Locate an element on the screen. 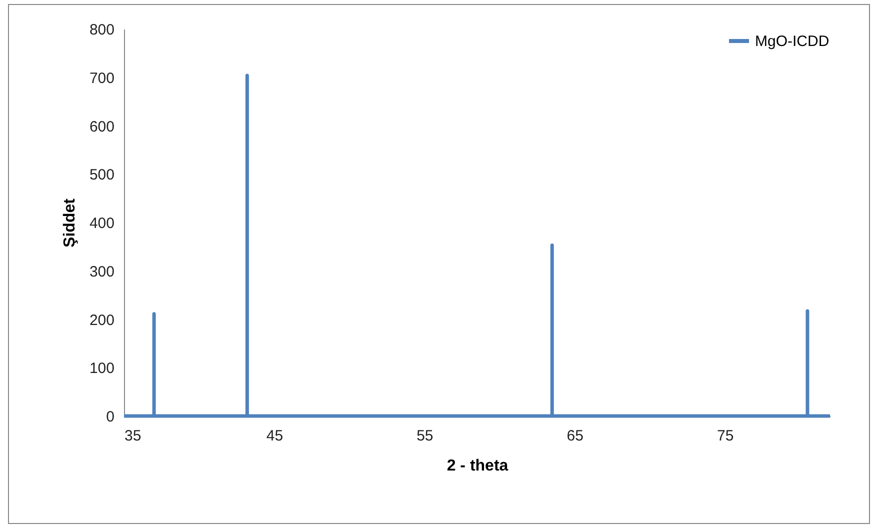 Image resolution: width=880 pixels, height=531 pixels. y-tick-label: 800 is located at coordinates (101, 30).